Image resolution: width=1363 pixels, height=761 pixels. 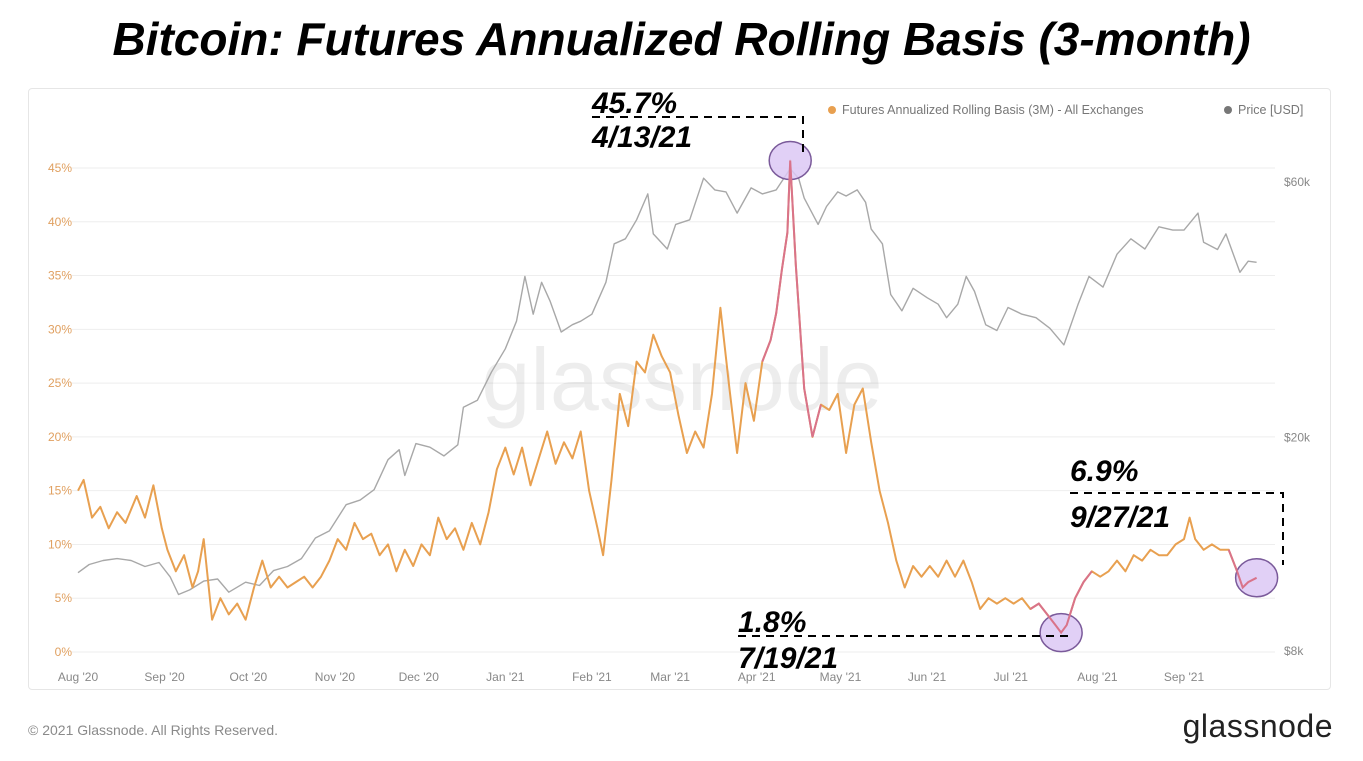 I want to click on x-tick-label: Mar '21, so click(x=670, y=677).